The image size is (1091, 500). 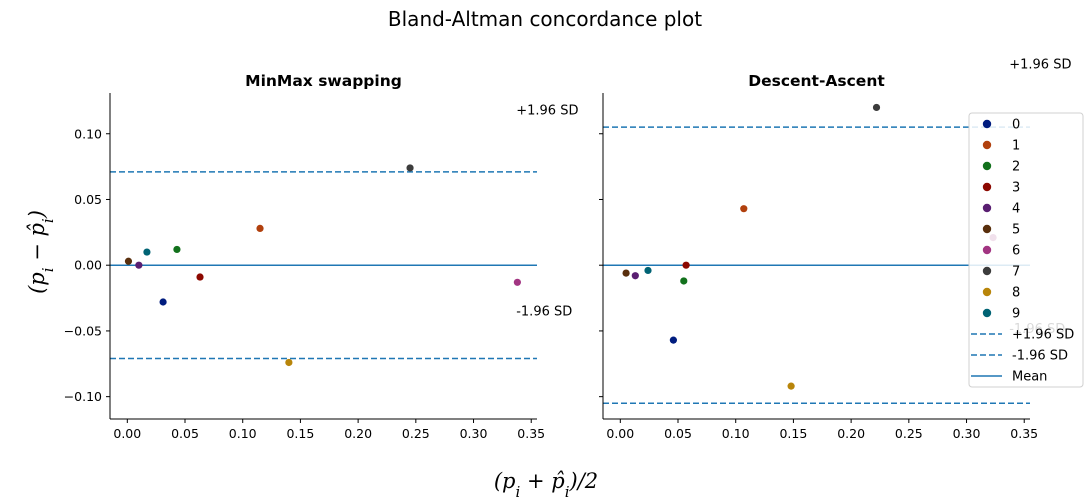 I want to click on x-axis-label: (pi + p̂i)/2, so click(x=546, y=484).